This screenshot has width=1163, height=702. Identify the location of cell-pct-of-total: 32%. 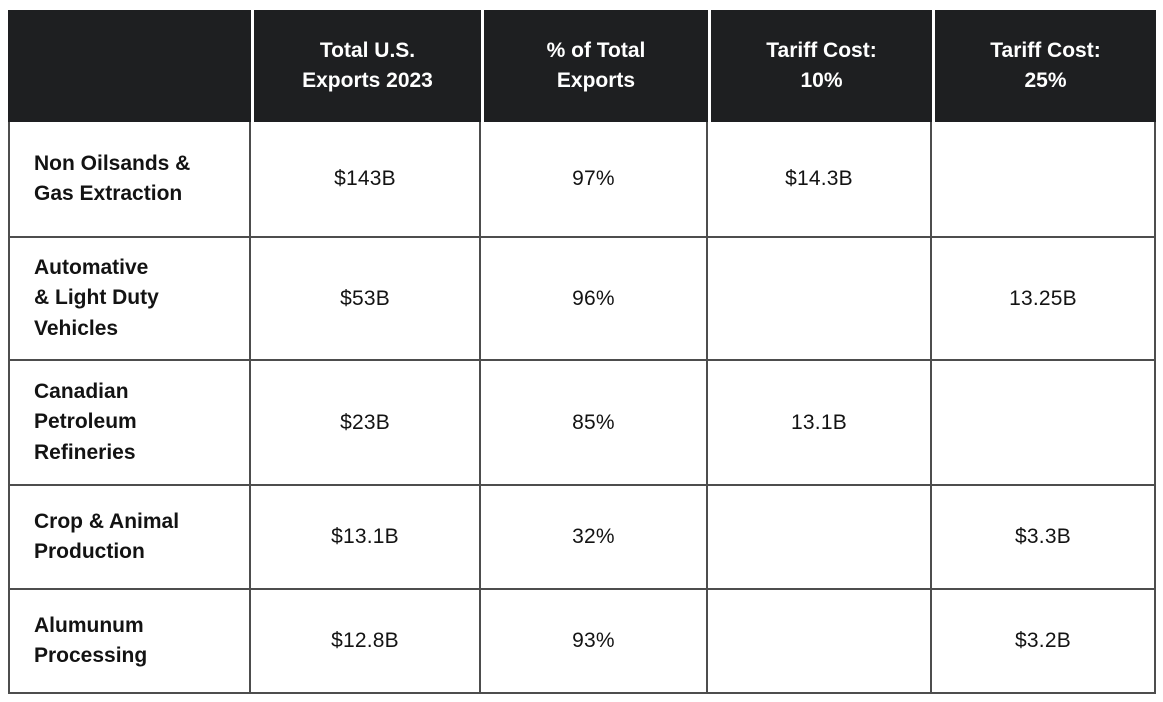
(594, 538).